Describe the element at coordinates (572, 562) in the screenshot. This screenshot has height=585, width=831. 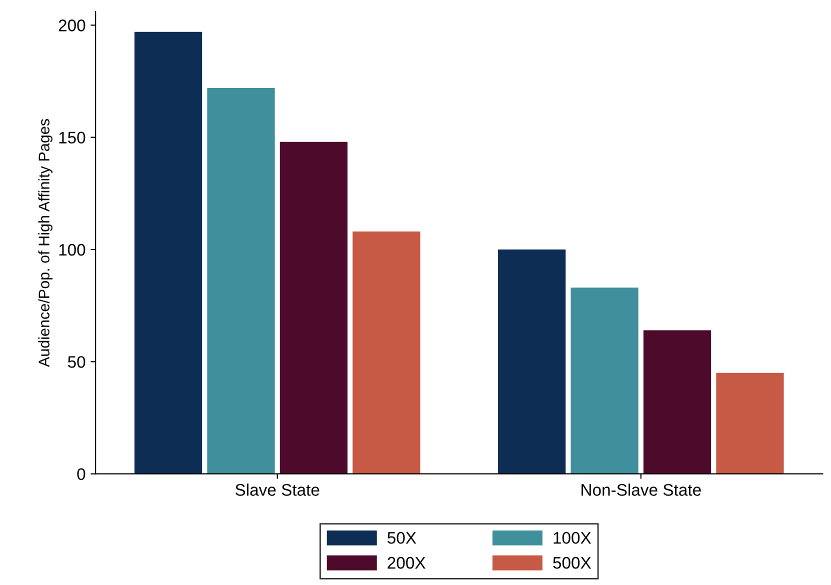
I see `legend-label: 500X` at that location.